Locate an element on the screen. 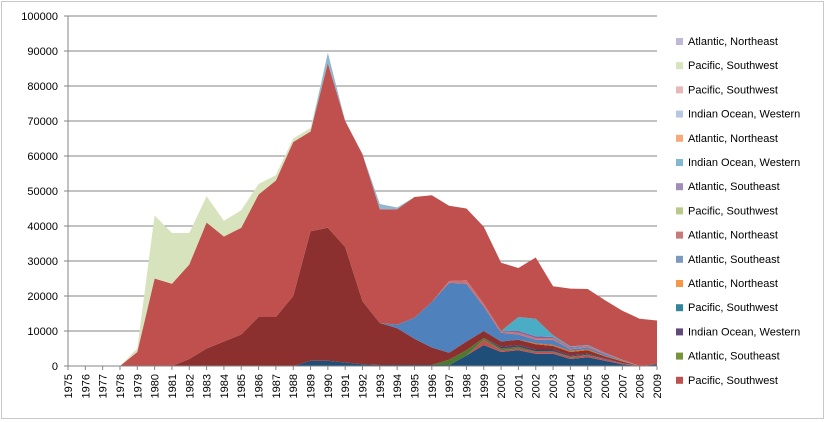 This screenshot has height=422, width=827. y-tick-label: 30000 is located at coordinates (42, 262).